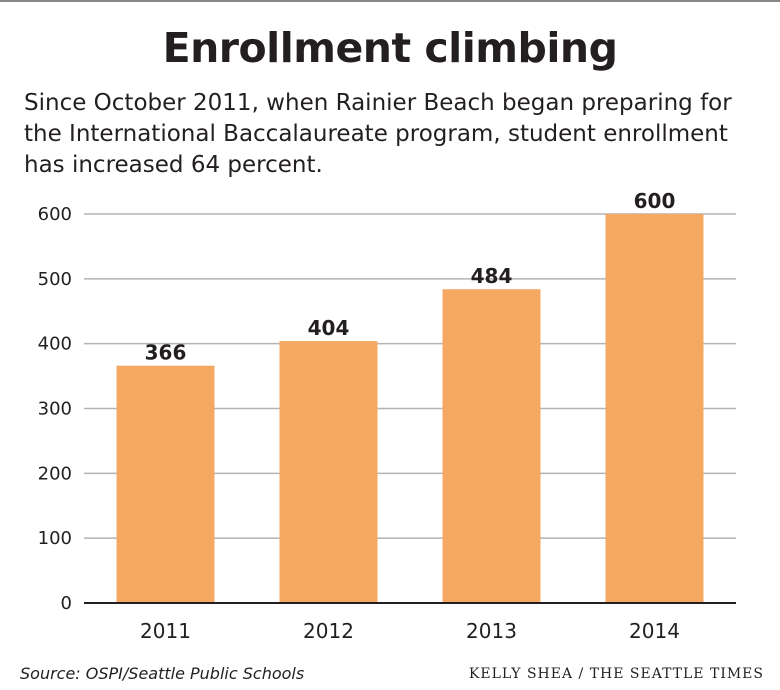 The image size is (780, 690). Describe the element at coordinates (162, 673) in the screenshot. I see `source-note: Source: OSPI/Seattle Public Schools` at that location.